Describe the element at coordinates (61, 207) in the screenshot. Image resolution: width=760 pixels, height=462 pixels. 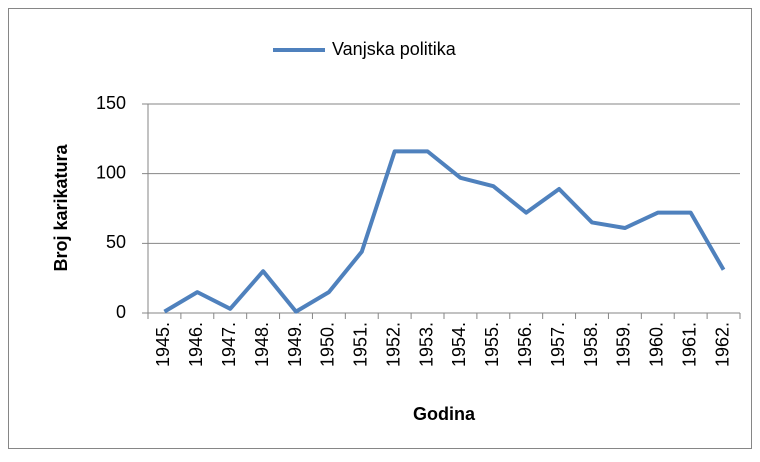
I see `y-axis-title: Broj karikatura` at that location.